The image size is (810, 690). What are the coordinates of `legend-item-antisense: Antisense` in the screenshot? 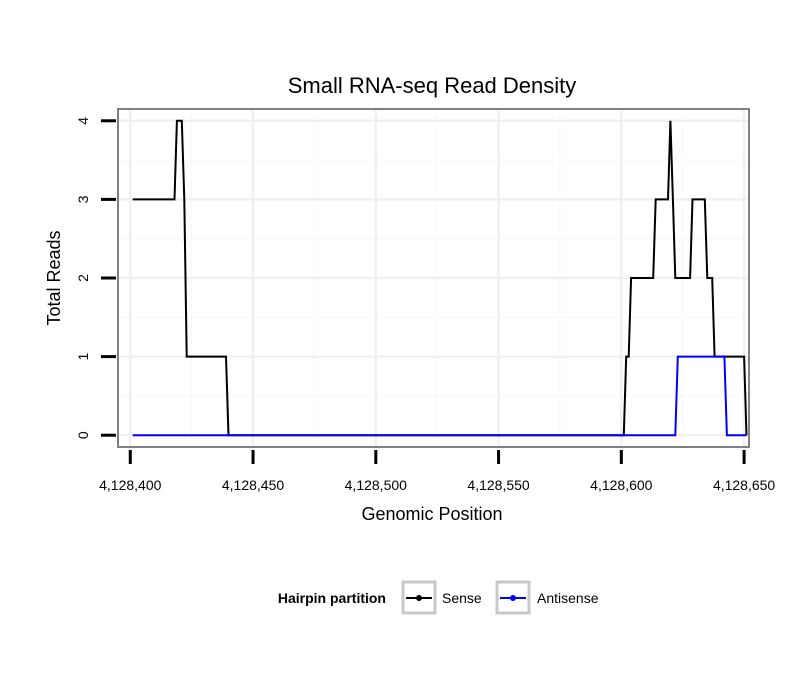 It's located at (547, 597).